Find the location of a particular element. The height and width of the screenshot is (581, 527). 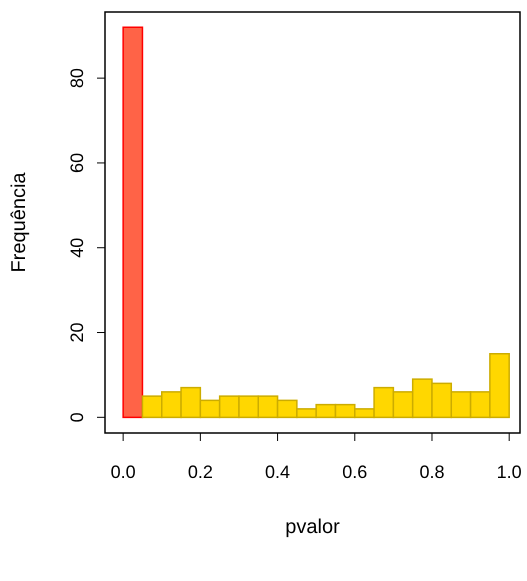

x-tick-label: 1.0 is located at coordinates (509, 472).